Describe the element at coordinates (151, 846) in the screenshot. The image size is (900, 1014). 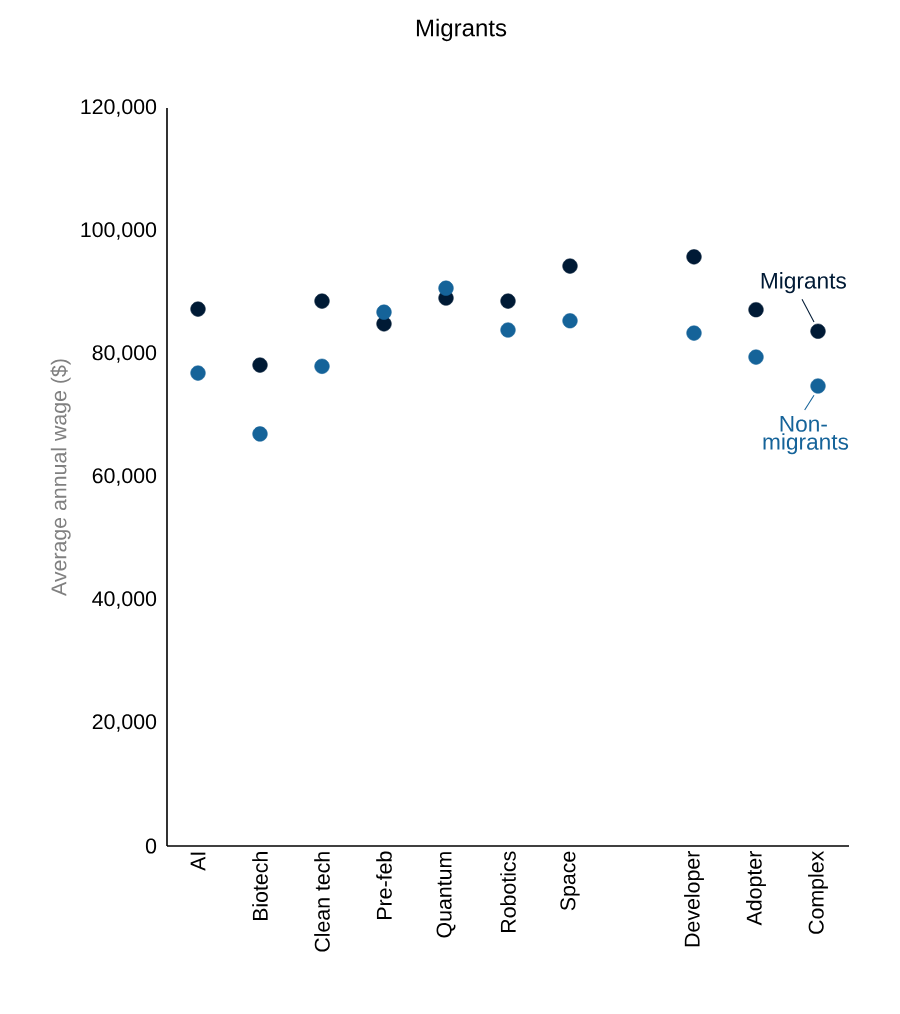
I see `y-tick-label: 0` at that location.